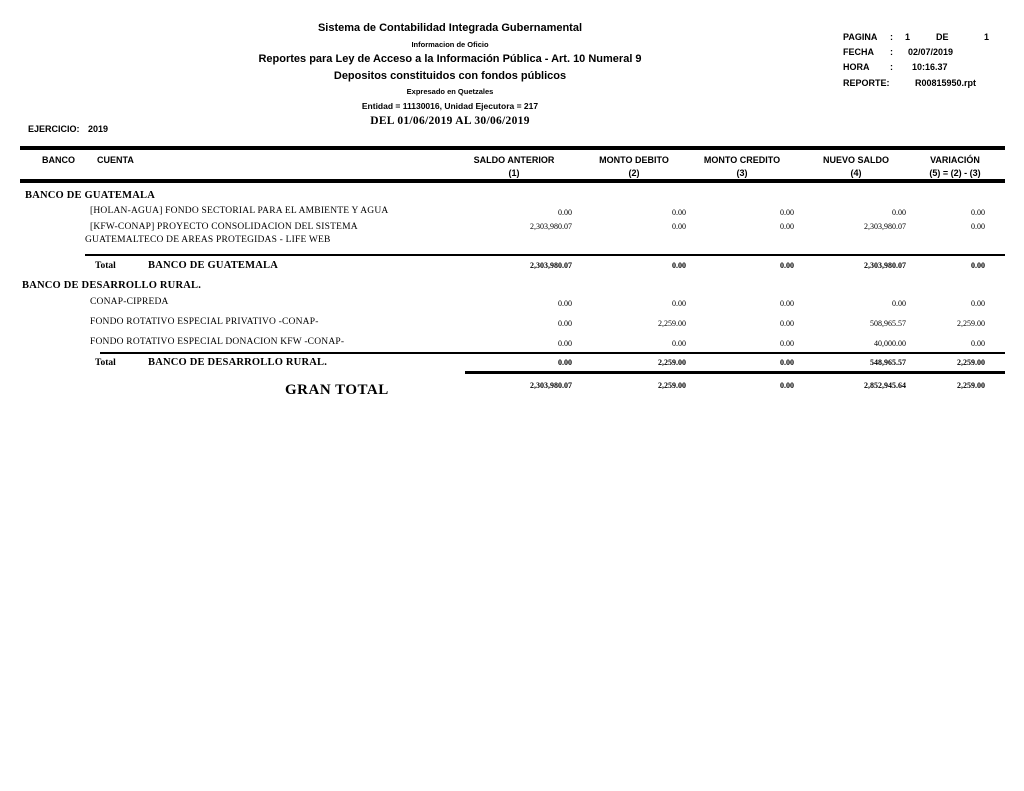 The height and width of the screenshot is (791, 1024). What do you see at coordinates (885, 226) in the screenshot?
I see `nuevo-saldo-value: 2,303,980.07` at bounding box center [885, 226].